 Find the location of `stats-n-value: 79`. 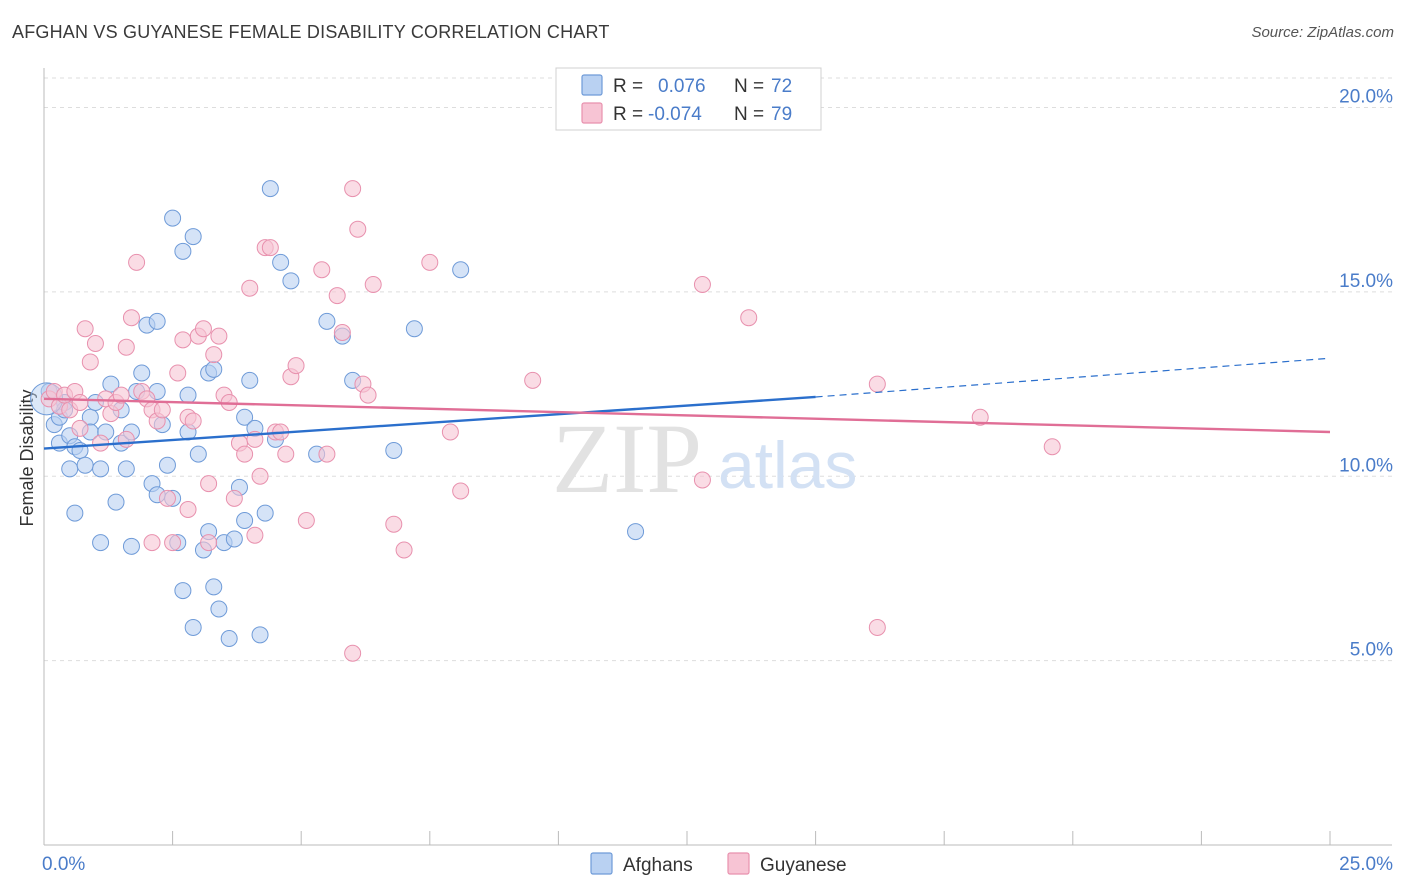

stats-n-value: 79 is located at coordinates (781, 114).